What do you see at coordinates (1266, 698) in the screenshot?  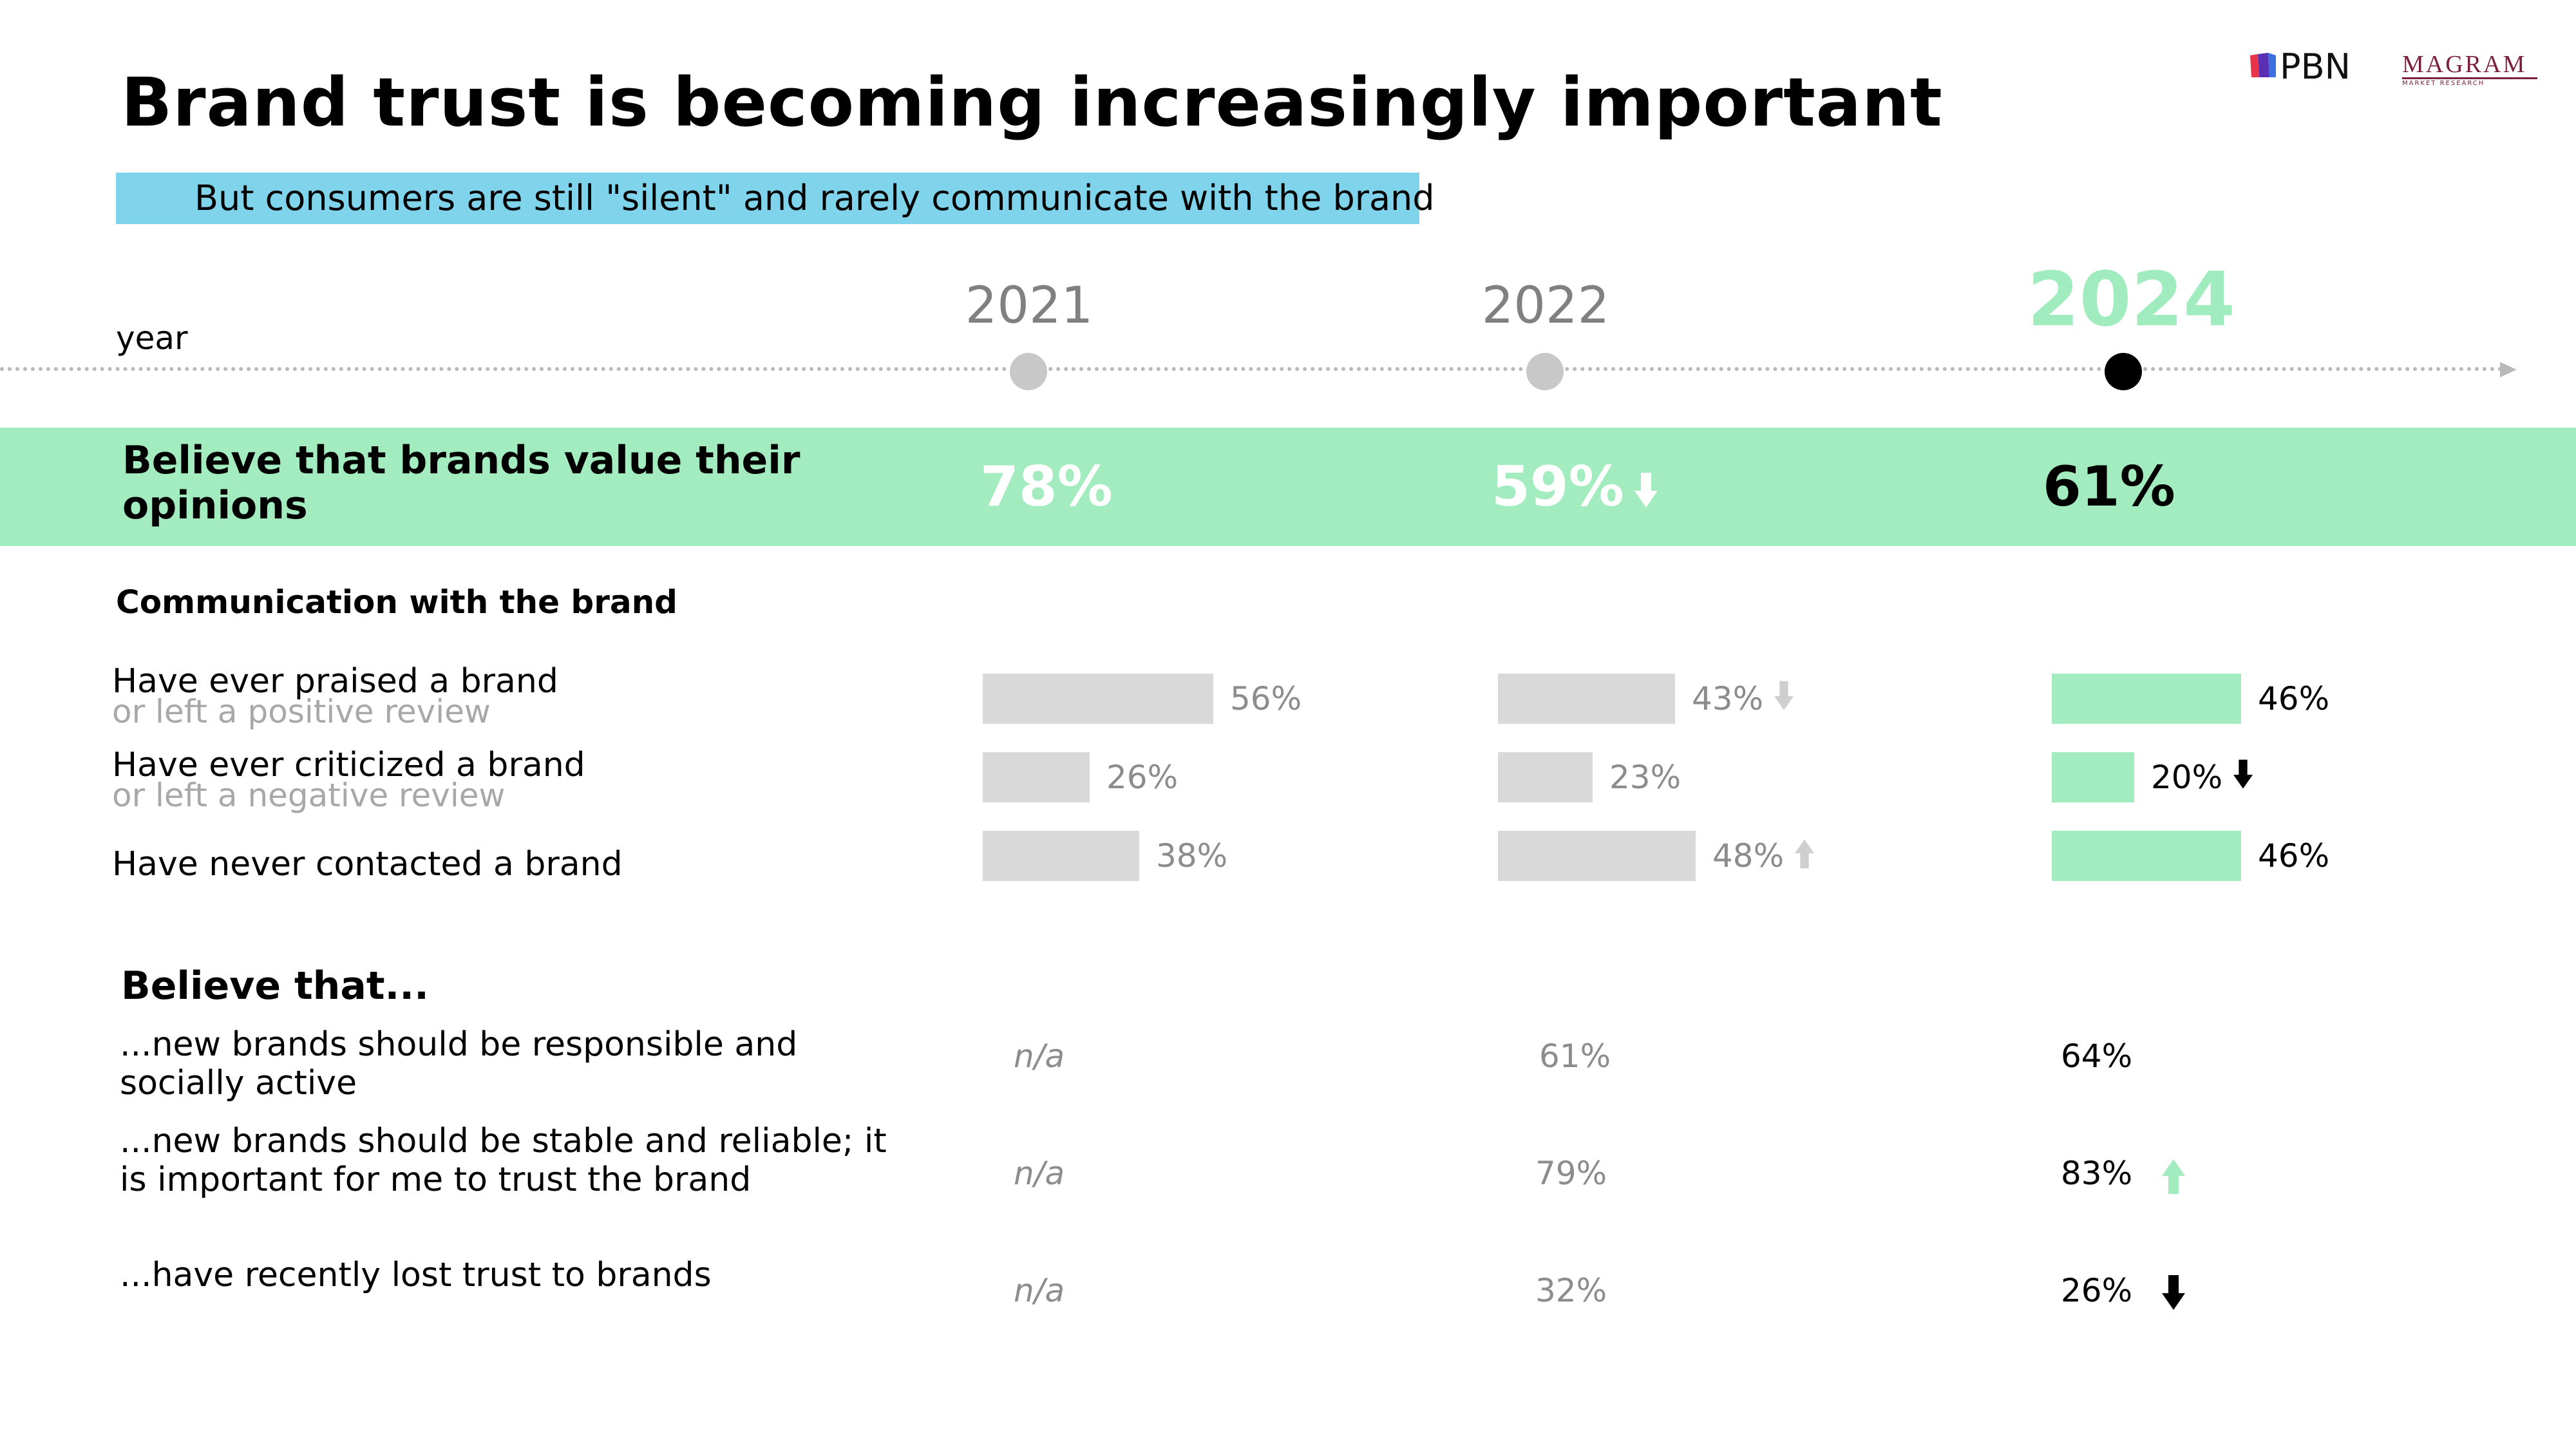 I see `bar-value-label: 56%` at bounding box center [1266, 698].